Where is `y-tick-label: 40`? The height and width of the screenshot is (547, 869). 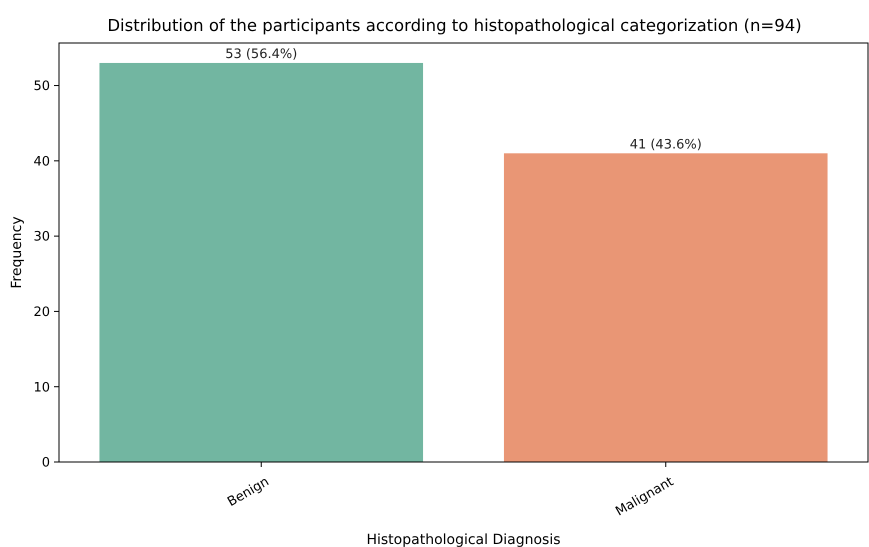
y-tick-label: 40 is located at coordinates (41, 162).